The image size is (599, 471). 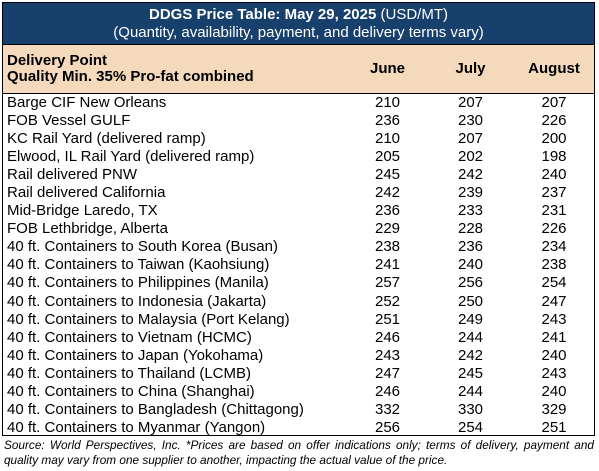 What do you see at coordinates (298, 138) in the screenshot?
I see `table-row: KC Rail Yard (delivered ramp) 210 207 200` at bounding box center [298, 138].